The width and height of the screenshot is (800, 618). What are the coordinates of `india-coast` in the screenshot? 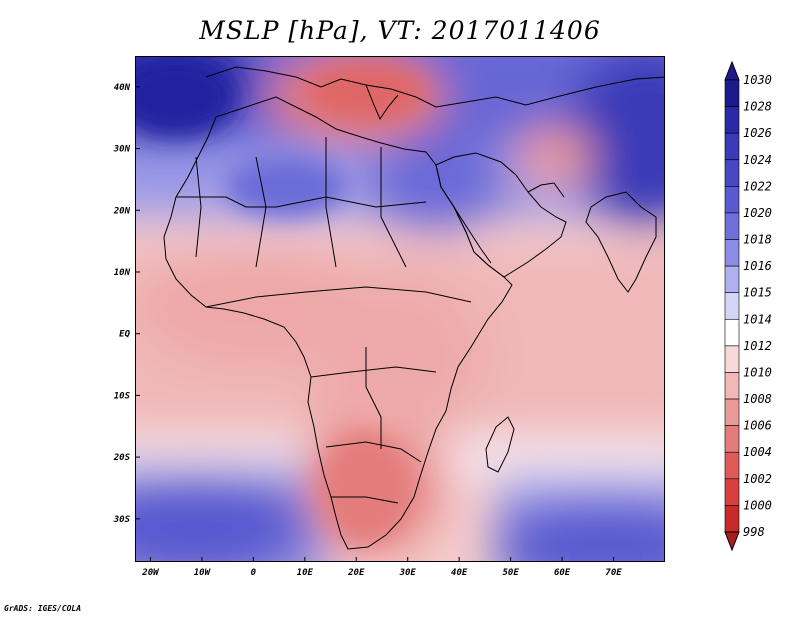 It's located at (621, 242).